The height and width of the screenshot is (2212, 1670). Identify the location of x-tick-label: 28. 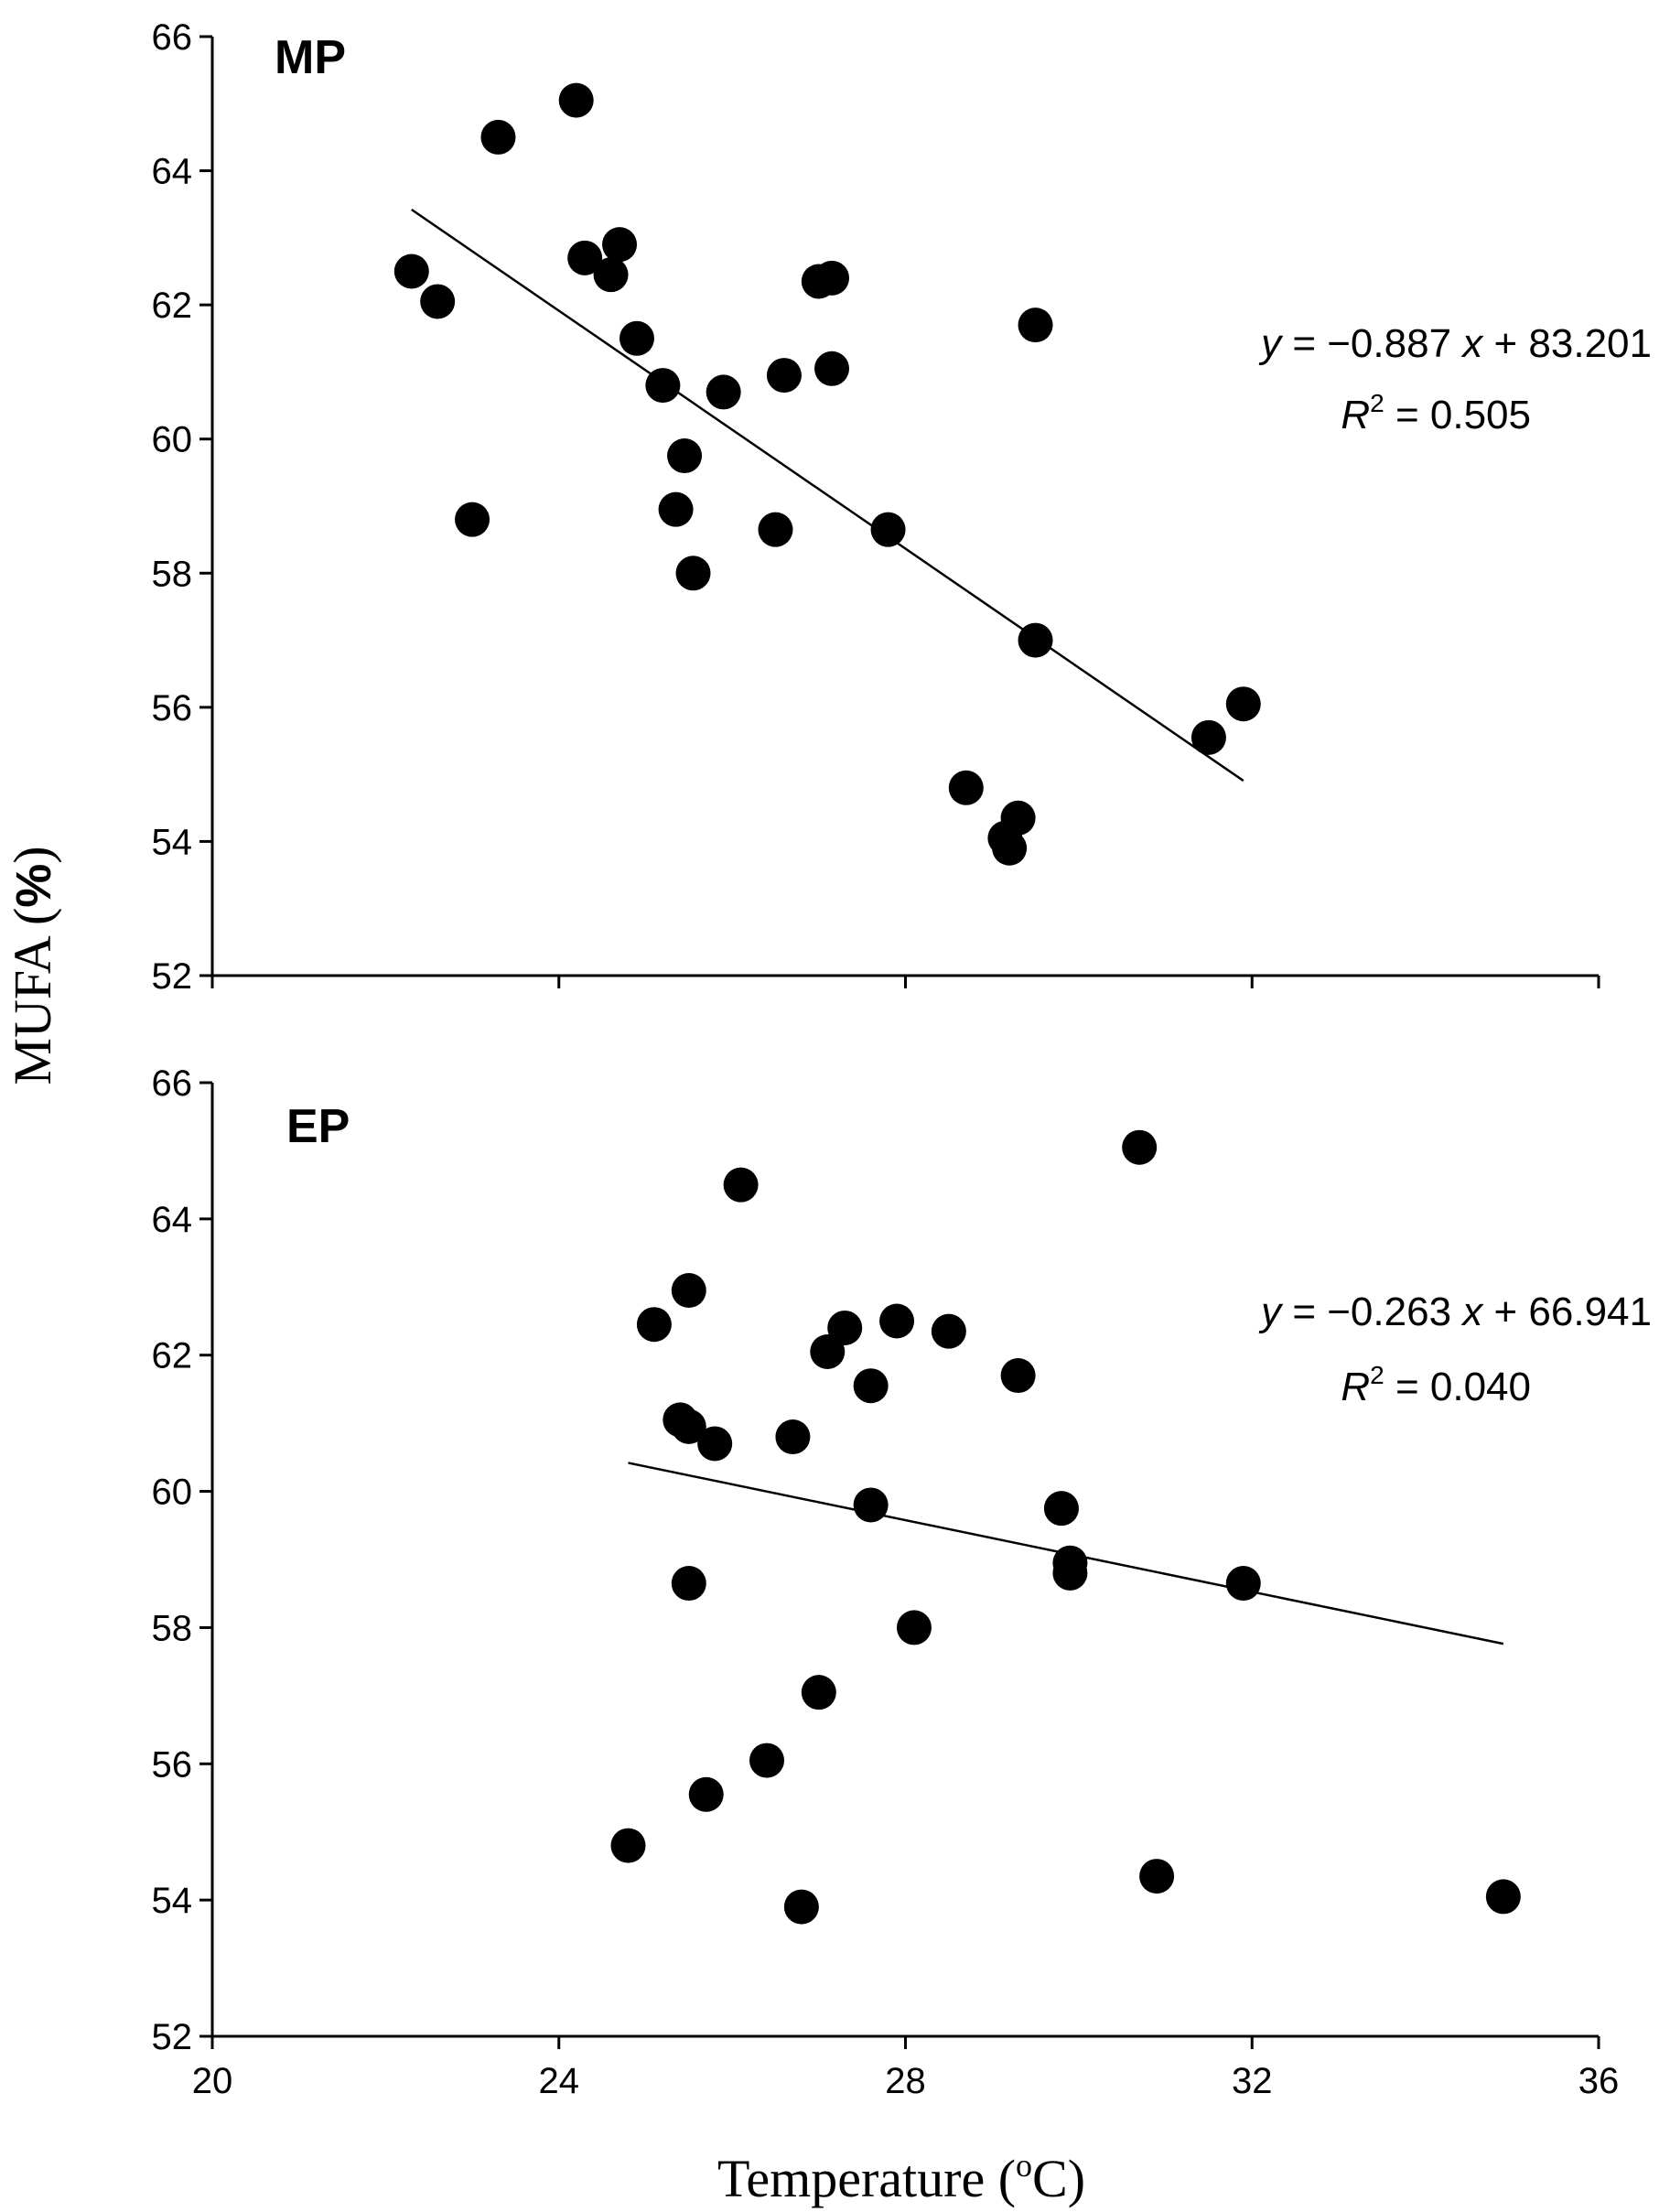
(905, 2081).